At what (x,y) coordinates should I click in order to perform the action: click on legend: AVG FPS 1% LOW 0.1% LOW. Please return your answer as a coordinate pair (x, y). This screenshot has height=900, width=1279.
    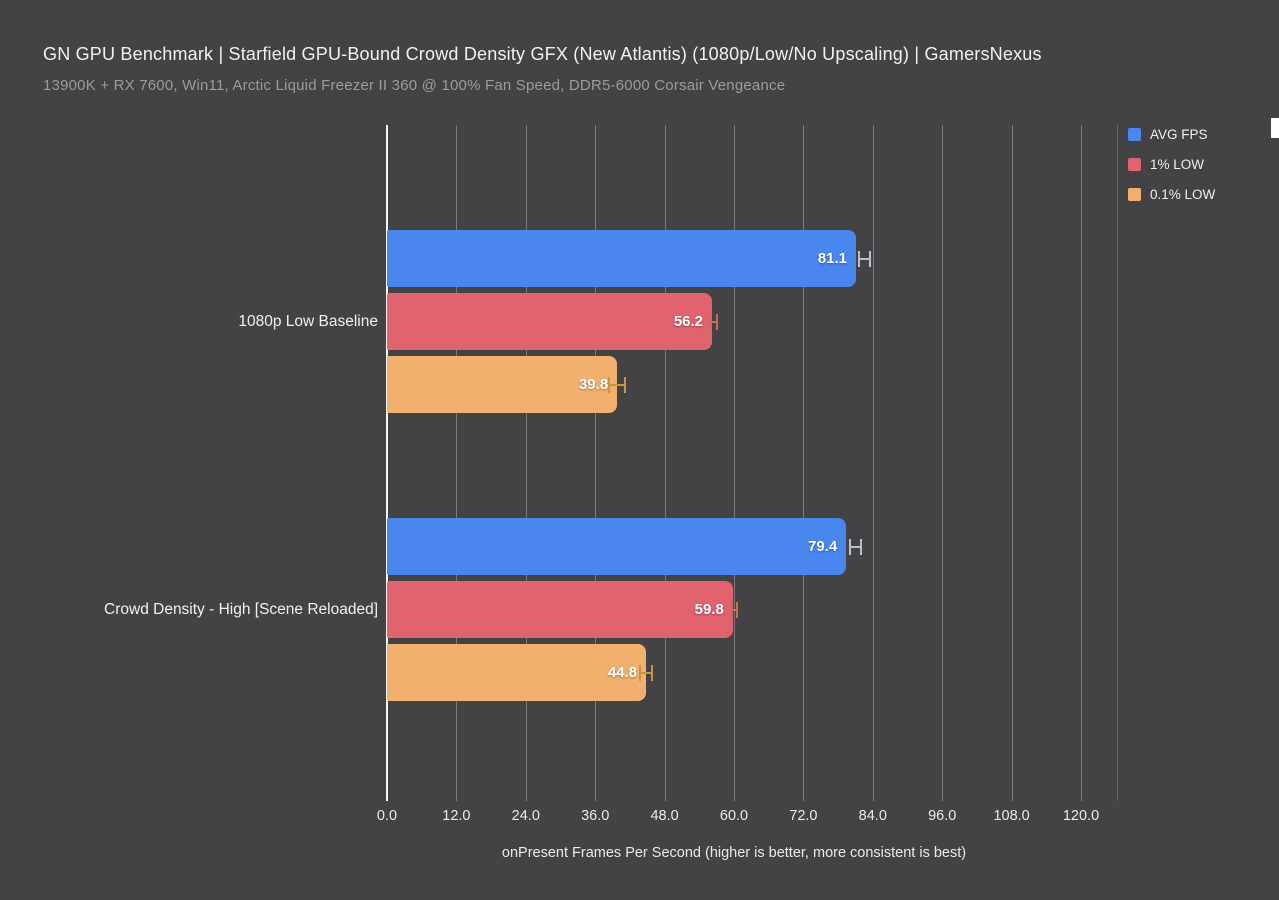
    Looking at the image, I should click on (1171, 171).